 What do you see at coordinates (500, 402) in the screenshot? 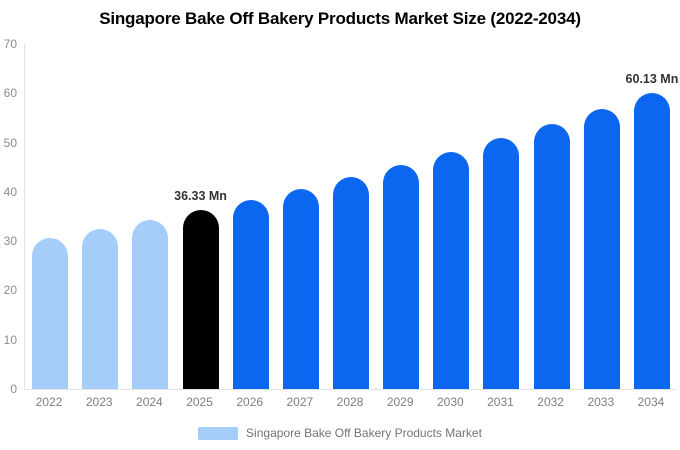
I see `x-tick-label: 2031` at bounding box center [500, 402].